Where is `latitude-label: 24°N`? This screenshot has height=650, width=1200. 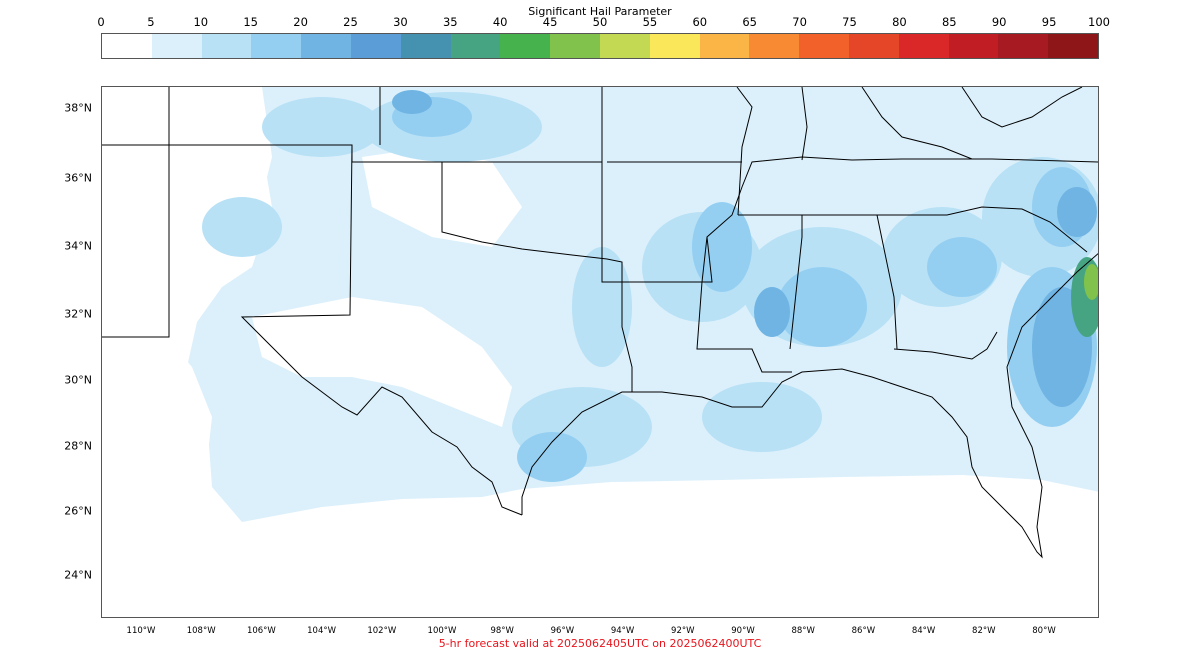
latitude-label: 24°N is located at coordinates (78, 575).